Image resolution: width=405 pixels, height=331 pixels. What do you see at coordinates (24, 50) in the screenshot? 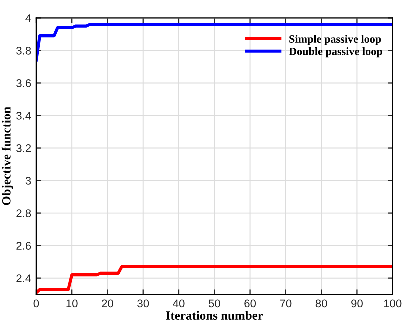
I see `y-tick-label: 3.8` at bounding box center [24, 50].